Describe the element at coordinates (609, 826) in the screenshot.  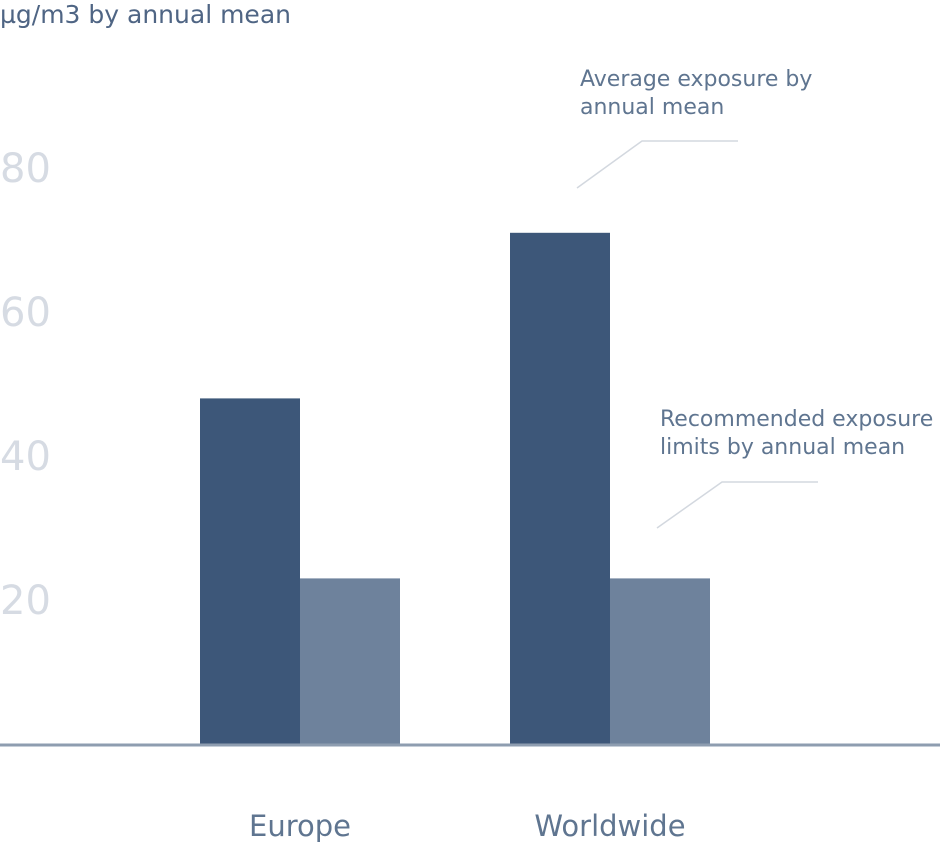
I see `category-label-worldwide: Worldwide` at that location.